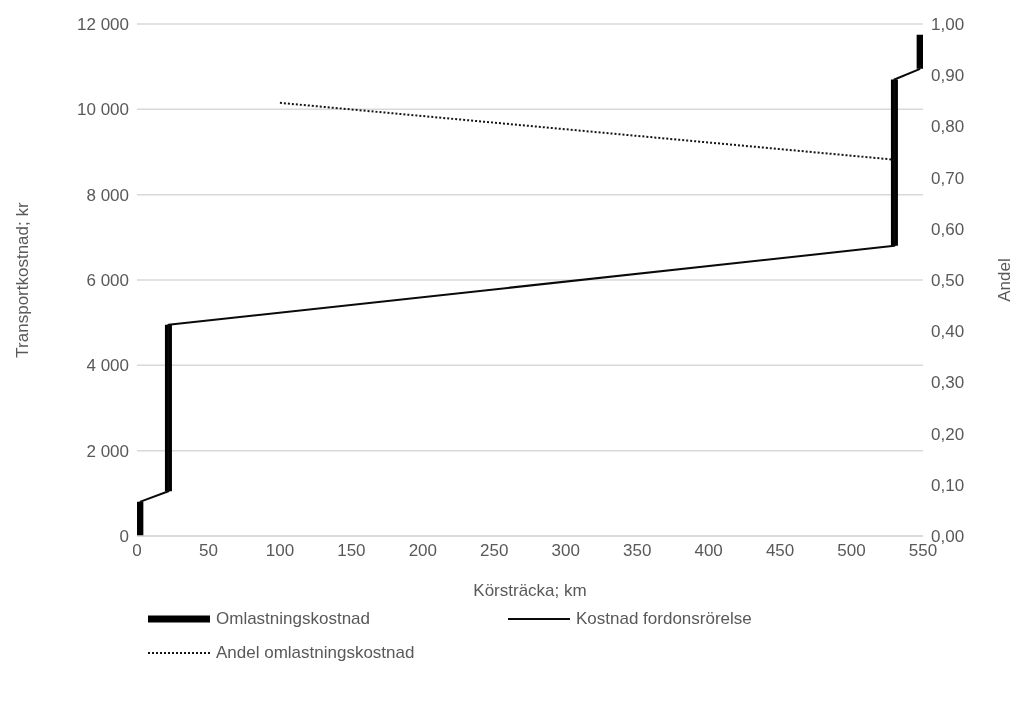 This screenshot has width=1024, height=710. I want to click on y2-tick-label: 0,60, so click(948, 229).